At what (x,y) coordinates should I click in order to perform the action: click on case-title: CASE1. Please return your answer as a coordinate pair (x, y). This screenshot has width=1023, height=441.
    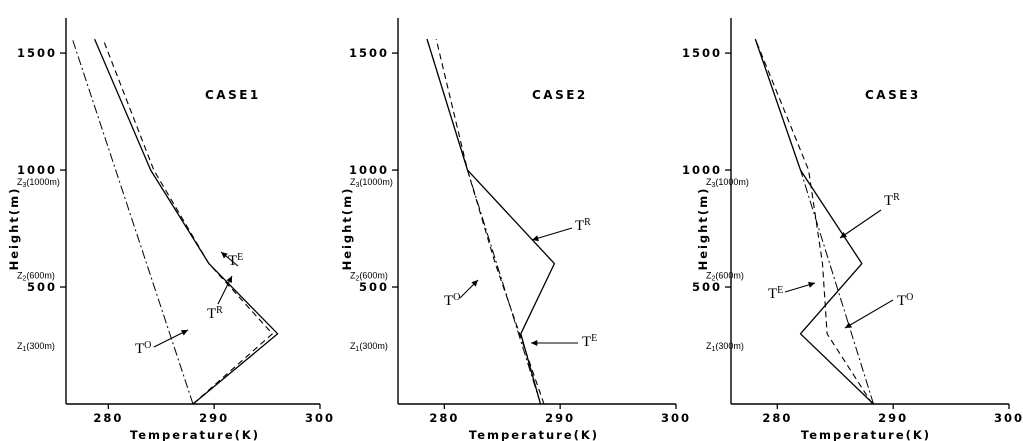
    Looking at the image, I should click on (233, 95).